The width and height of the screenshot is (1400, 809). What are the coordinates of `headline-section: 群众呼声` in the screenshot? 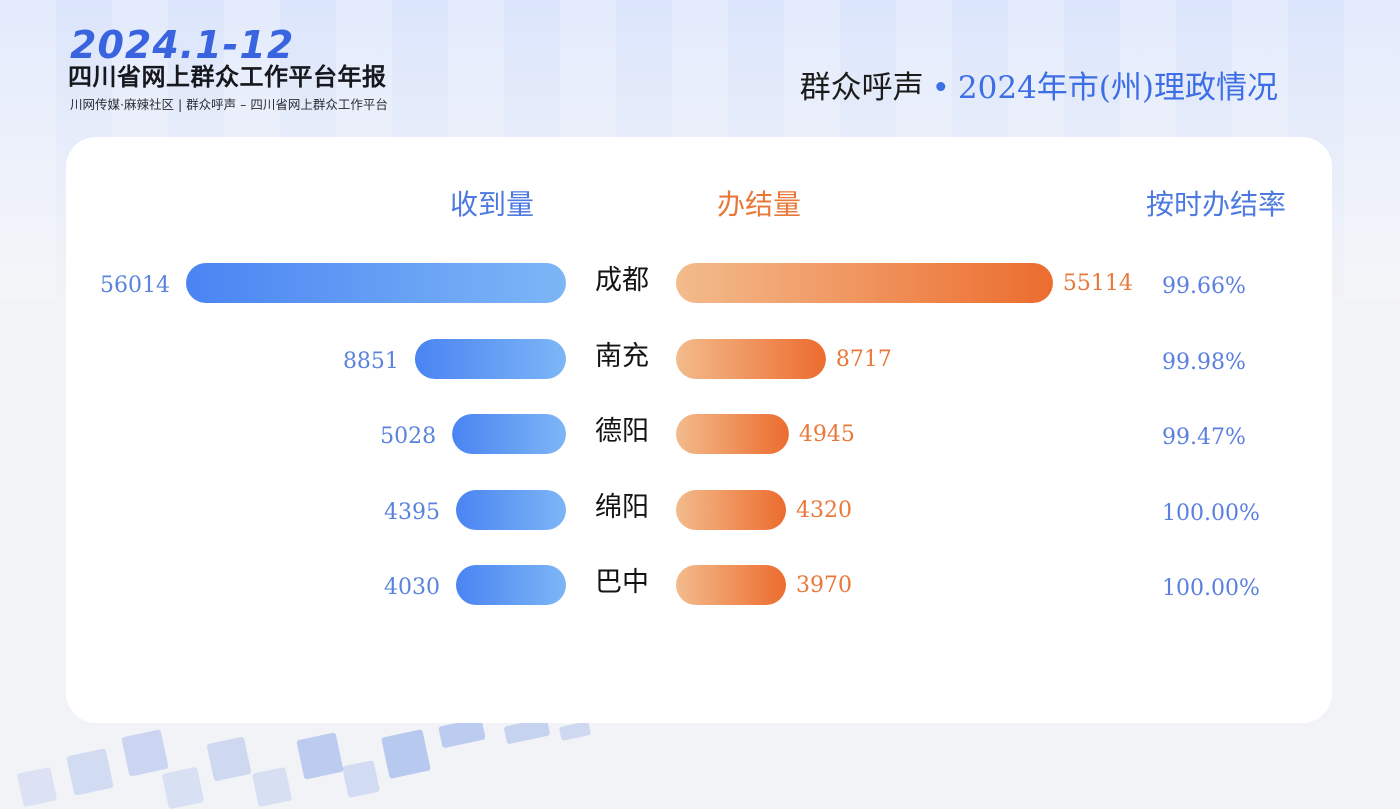 It's located at (861, 88).